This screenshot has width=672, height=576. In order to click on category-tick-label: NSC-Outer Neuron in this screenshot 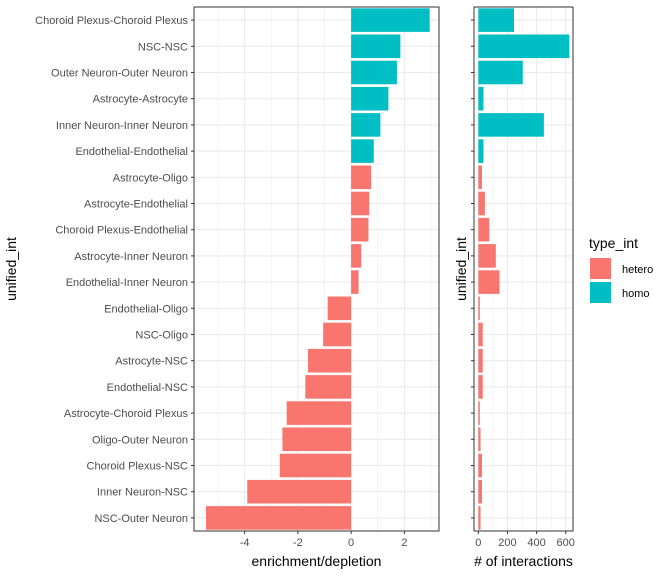, I will do `click(141, 519)`.